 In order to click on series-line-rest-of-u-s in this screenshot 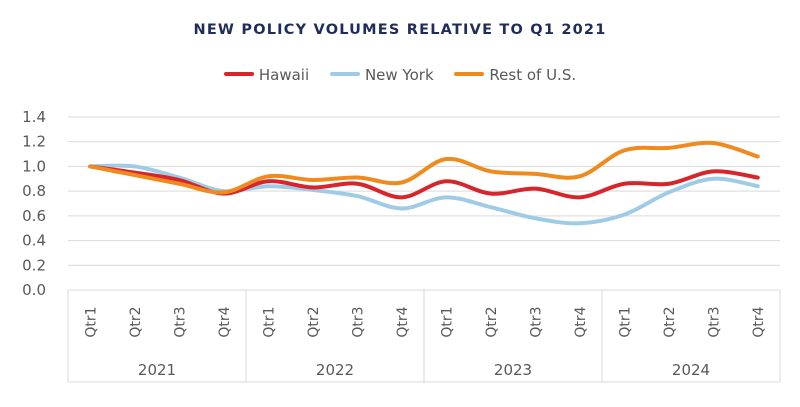, I will do `click(424, 167)`.